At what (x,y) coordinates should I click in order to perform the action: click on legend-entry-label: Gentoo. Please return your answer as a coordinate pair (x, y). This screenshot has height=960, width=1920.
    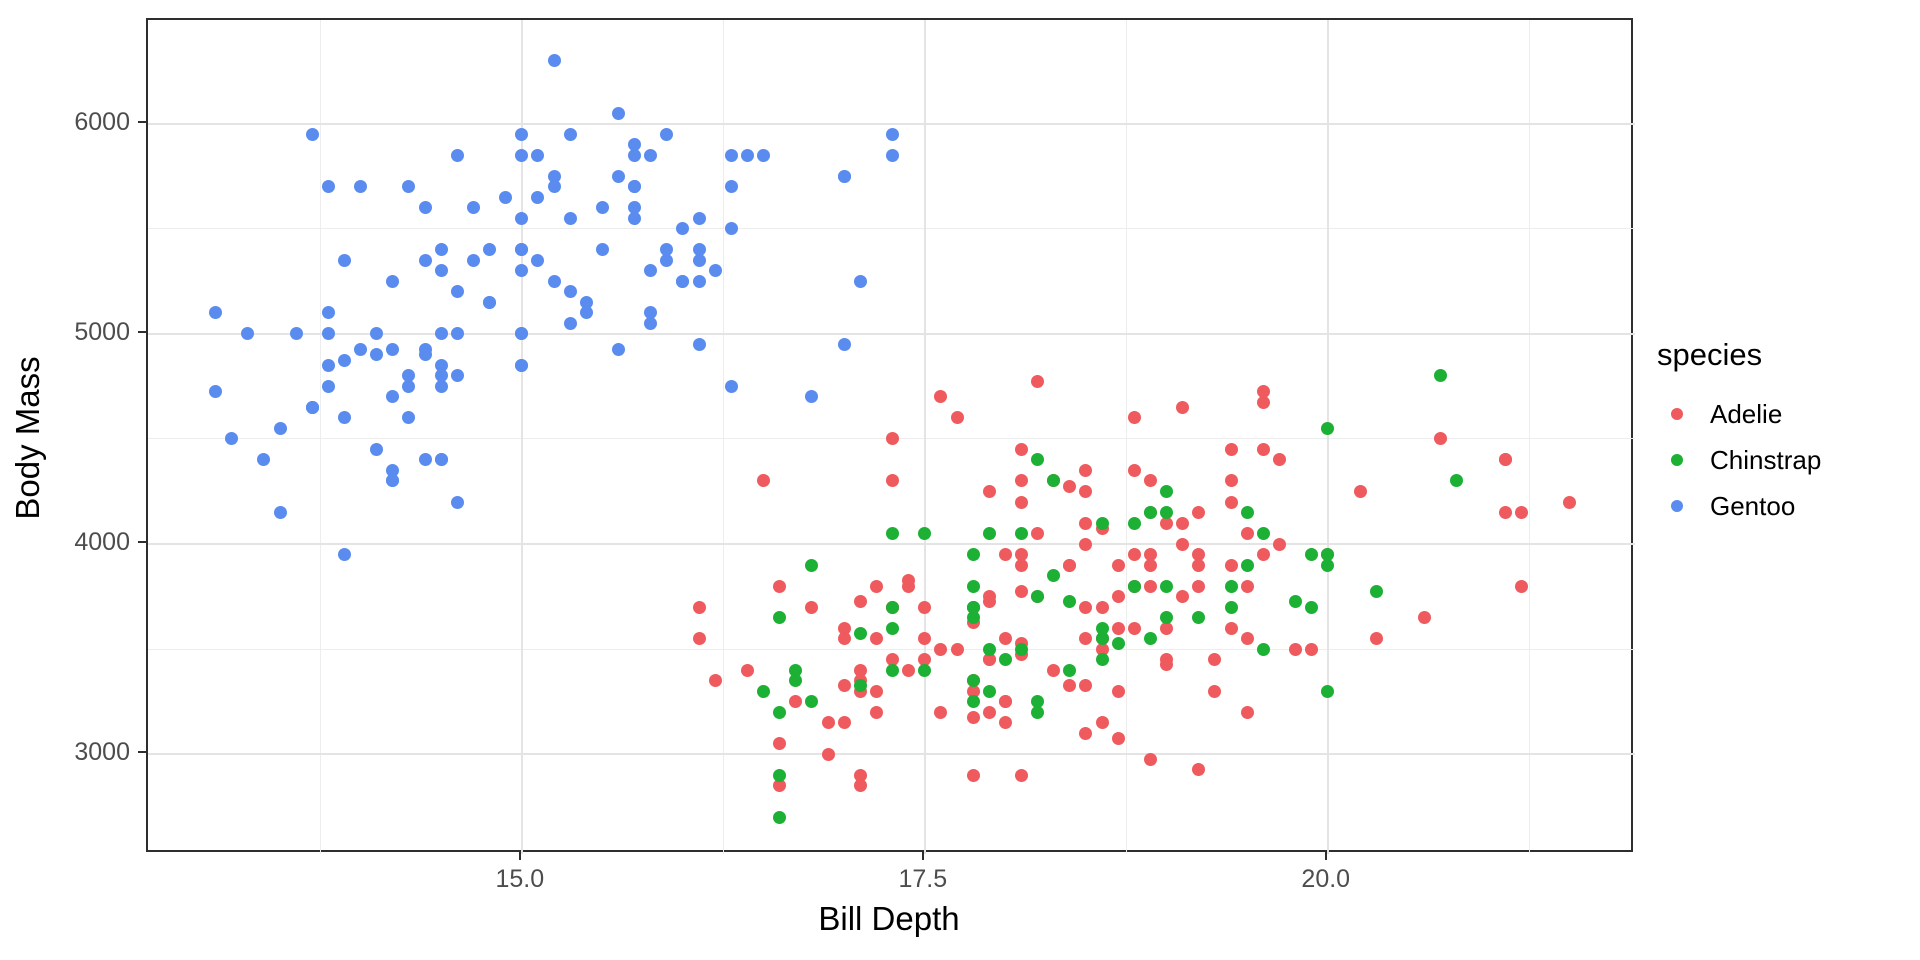
    Looking at the image, I should click on (1753, 505).